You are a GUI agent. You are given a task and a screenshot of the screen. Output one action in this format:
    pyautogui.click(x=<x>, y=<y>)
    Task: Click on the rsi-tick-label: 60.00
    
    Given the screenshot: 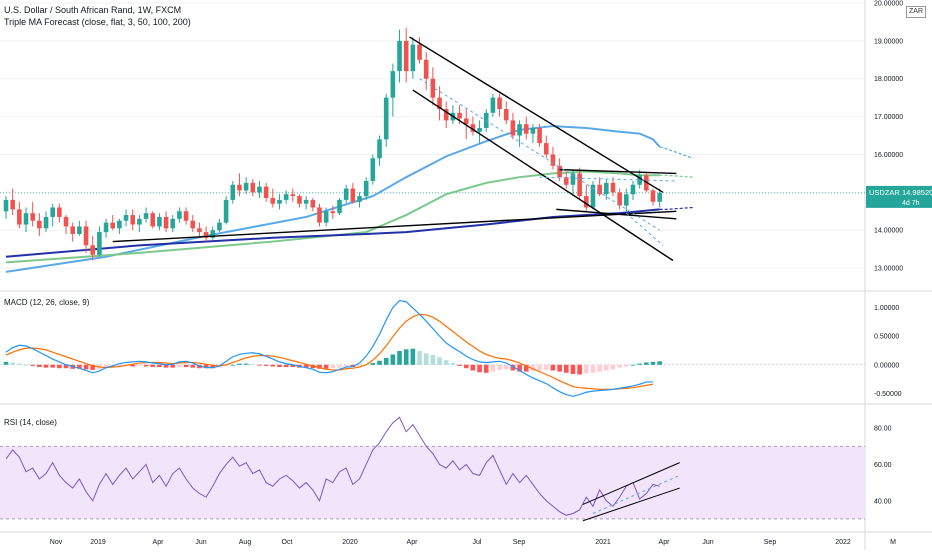 What is the action you would take?
    pyautogui.click(x=883, y=465)
    